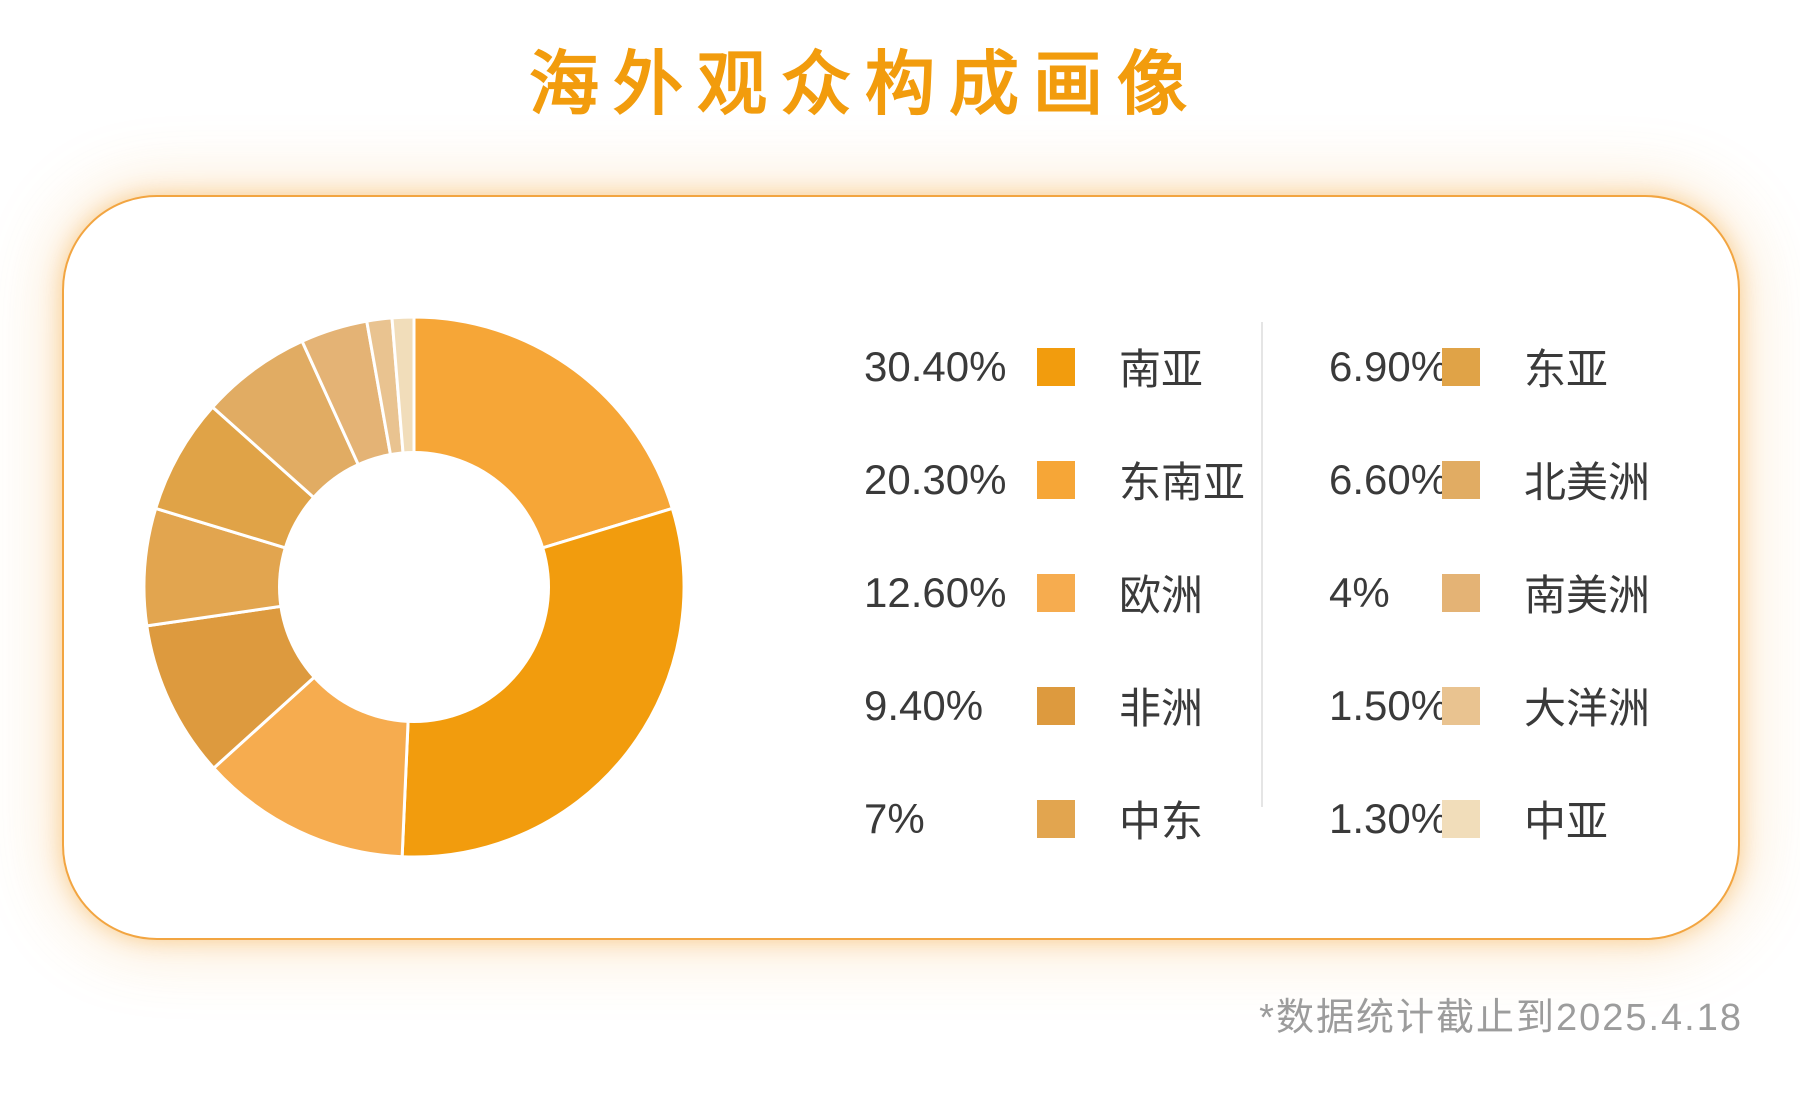 The height and width of the screenshot is (1100, 1800). Describe the element at coordinates (1161, 821) in the screenshot. I see `legend-label: 中东` at that location.